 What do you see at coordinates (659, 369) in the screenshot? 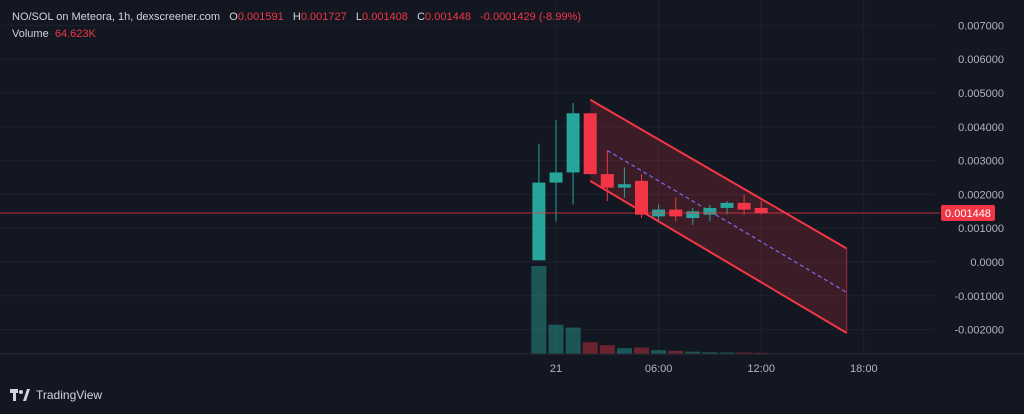
I see `time-tick-label: 06:00` at bounding box center [659, 369].